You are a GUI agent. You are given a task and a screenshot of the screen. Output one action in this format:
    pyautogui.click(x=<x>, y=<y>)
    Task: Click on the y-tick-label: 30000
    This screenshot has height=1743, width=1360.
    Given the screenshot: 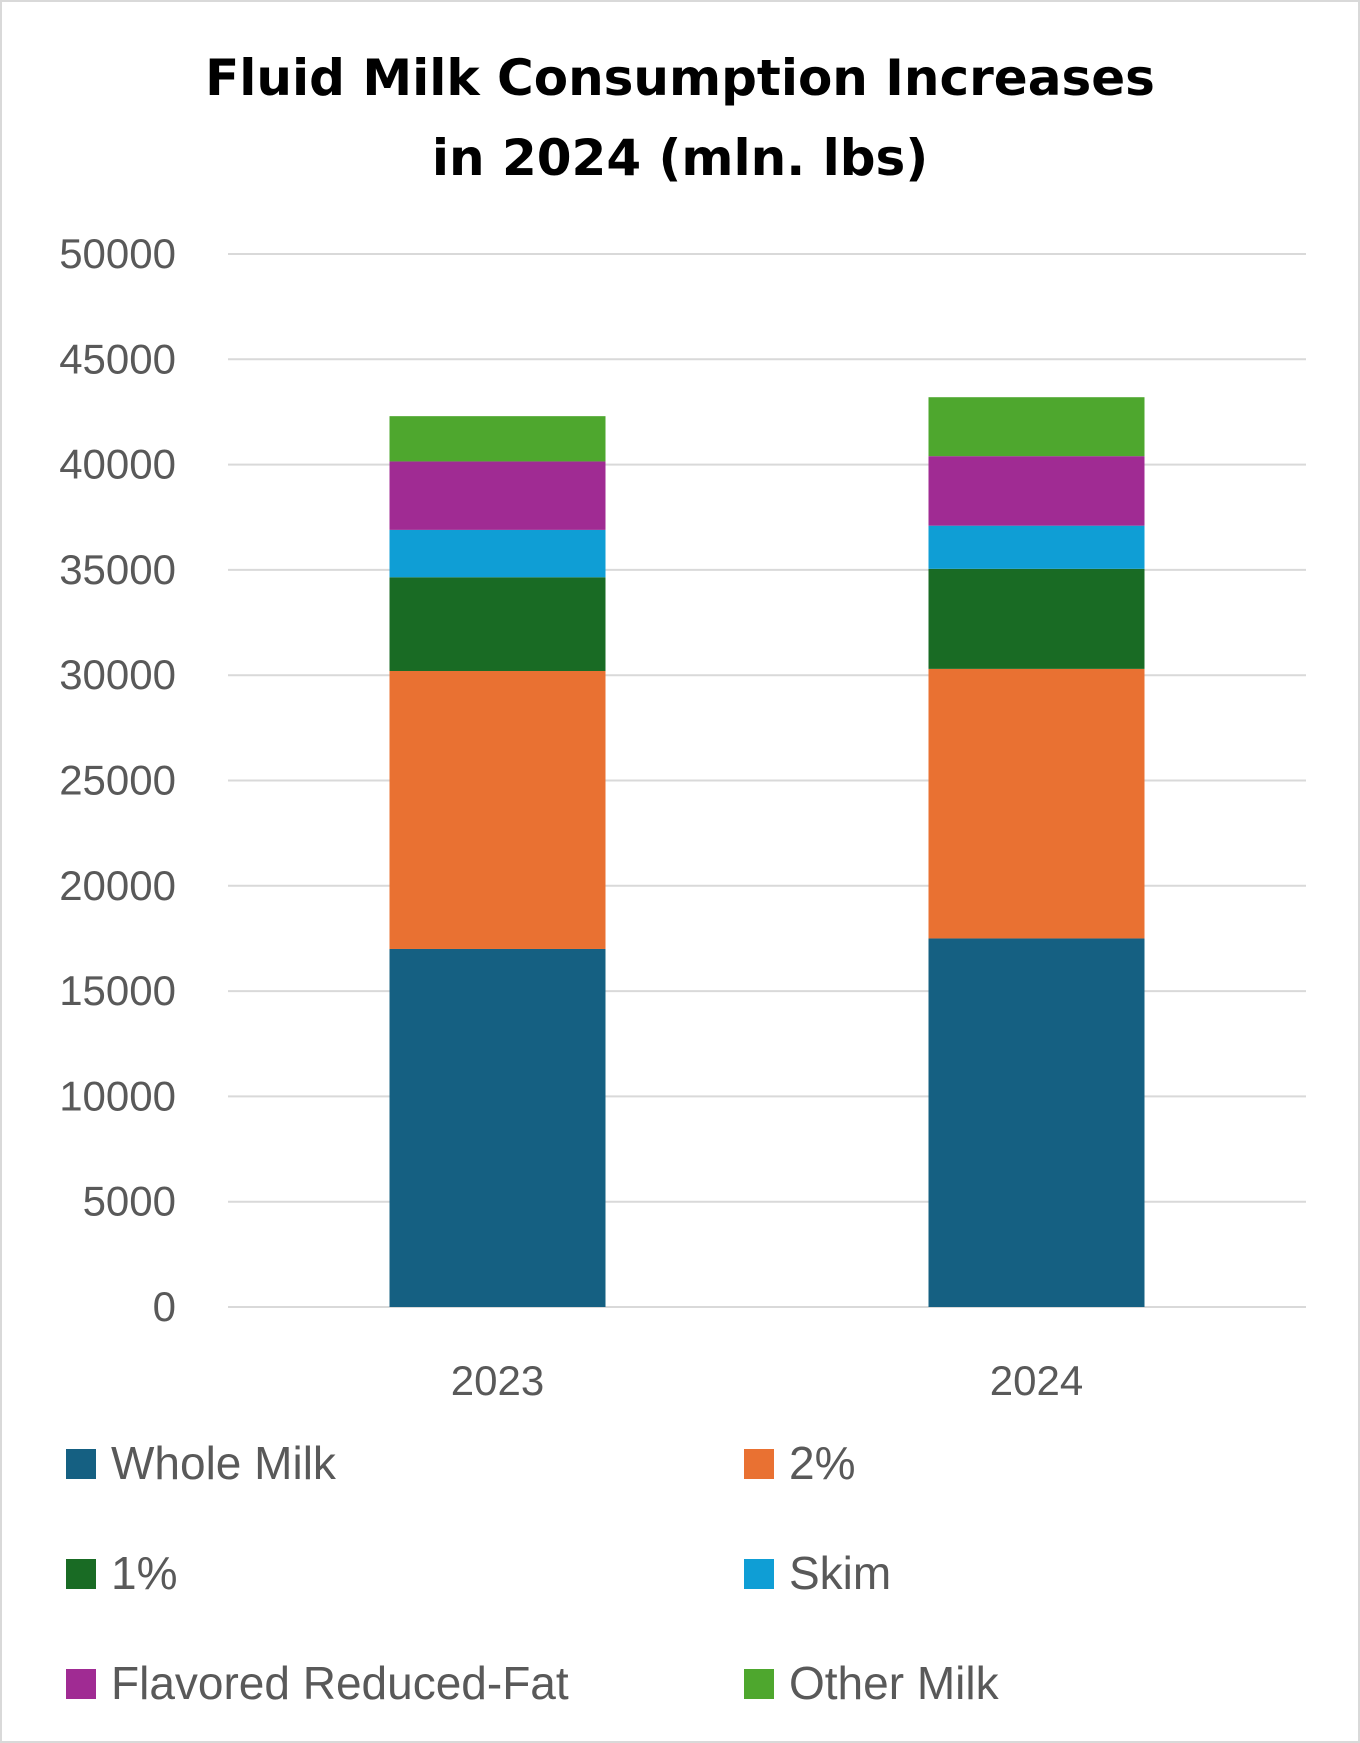 What is the action you would take?
    pyautogui.click(x=117, y=674)
    